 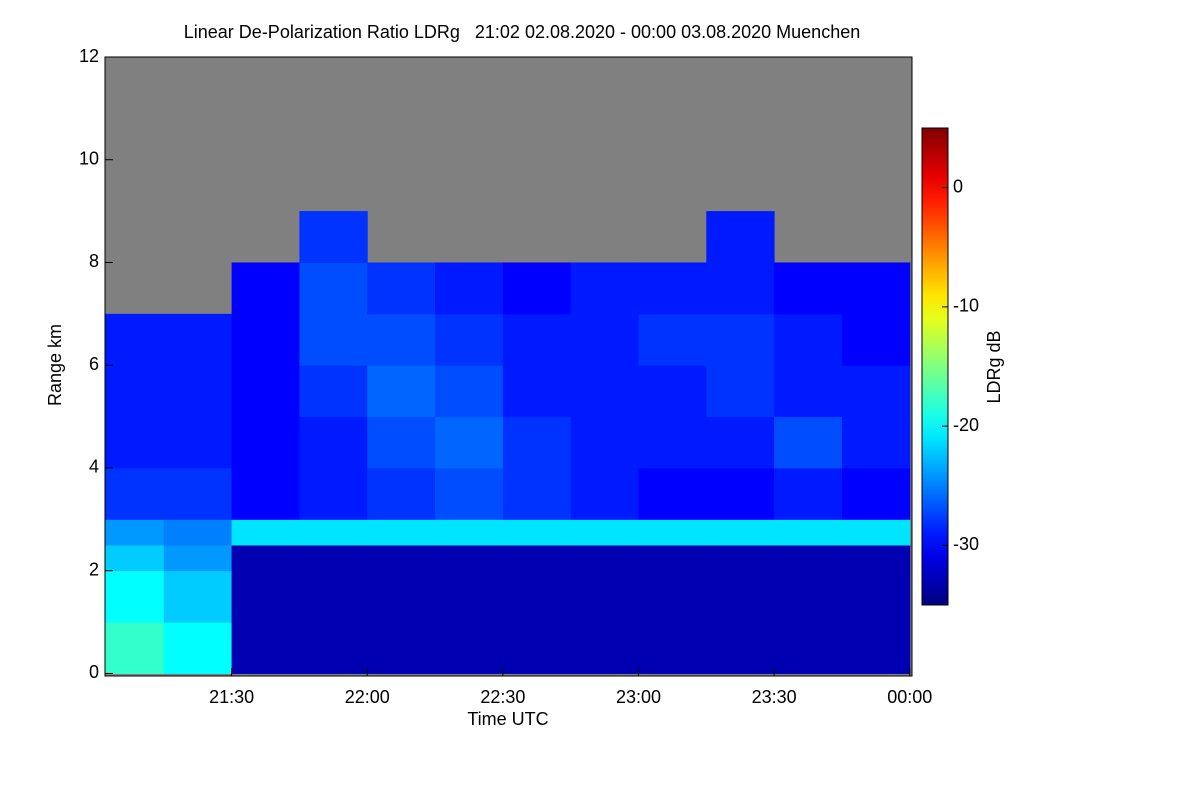 I want to click on x-axis-label: Time UTC, so click(x=507, y=719).